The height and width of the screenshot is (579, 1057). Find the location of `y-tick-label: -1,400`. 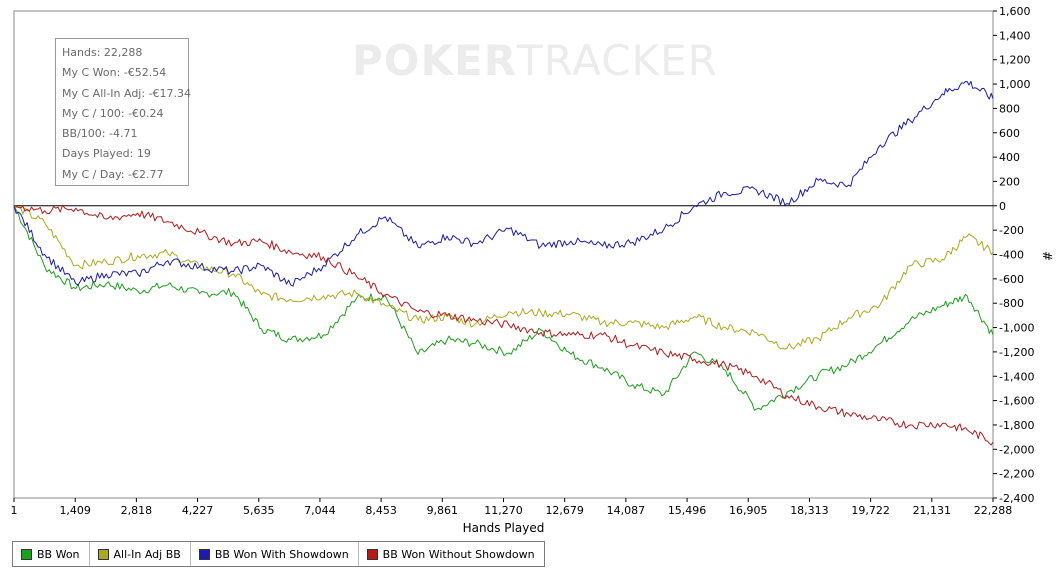

y-tick-label: -1,400 is located at coordinates (1016, 376).